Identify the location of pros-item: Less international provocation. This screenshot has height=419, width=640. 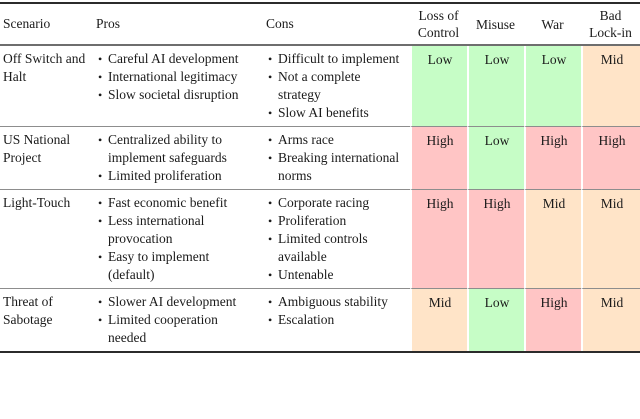
(175, 230).